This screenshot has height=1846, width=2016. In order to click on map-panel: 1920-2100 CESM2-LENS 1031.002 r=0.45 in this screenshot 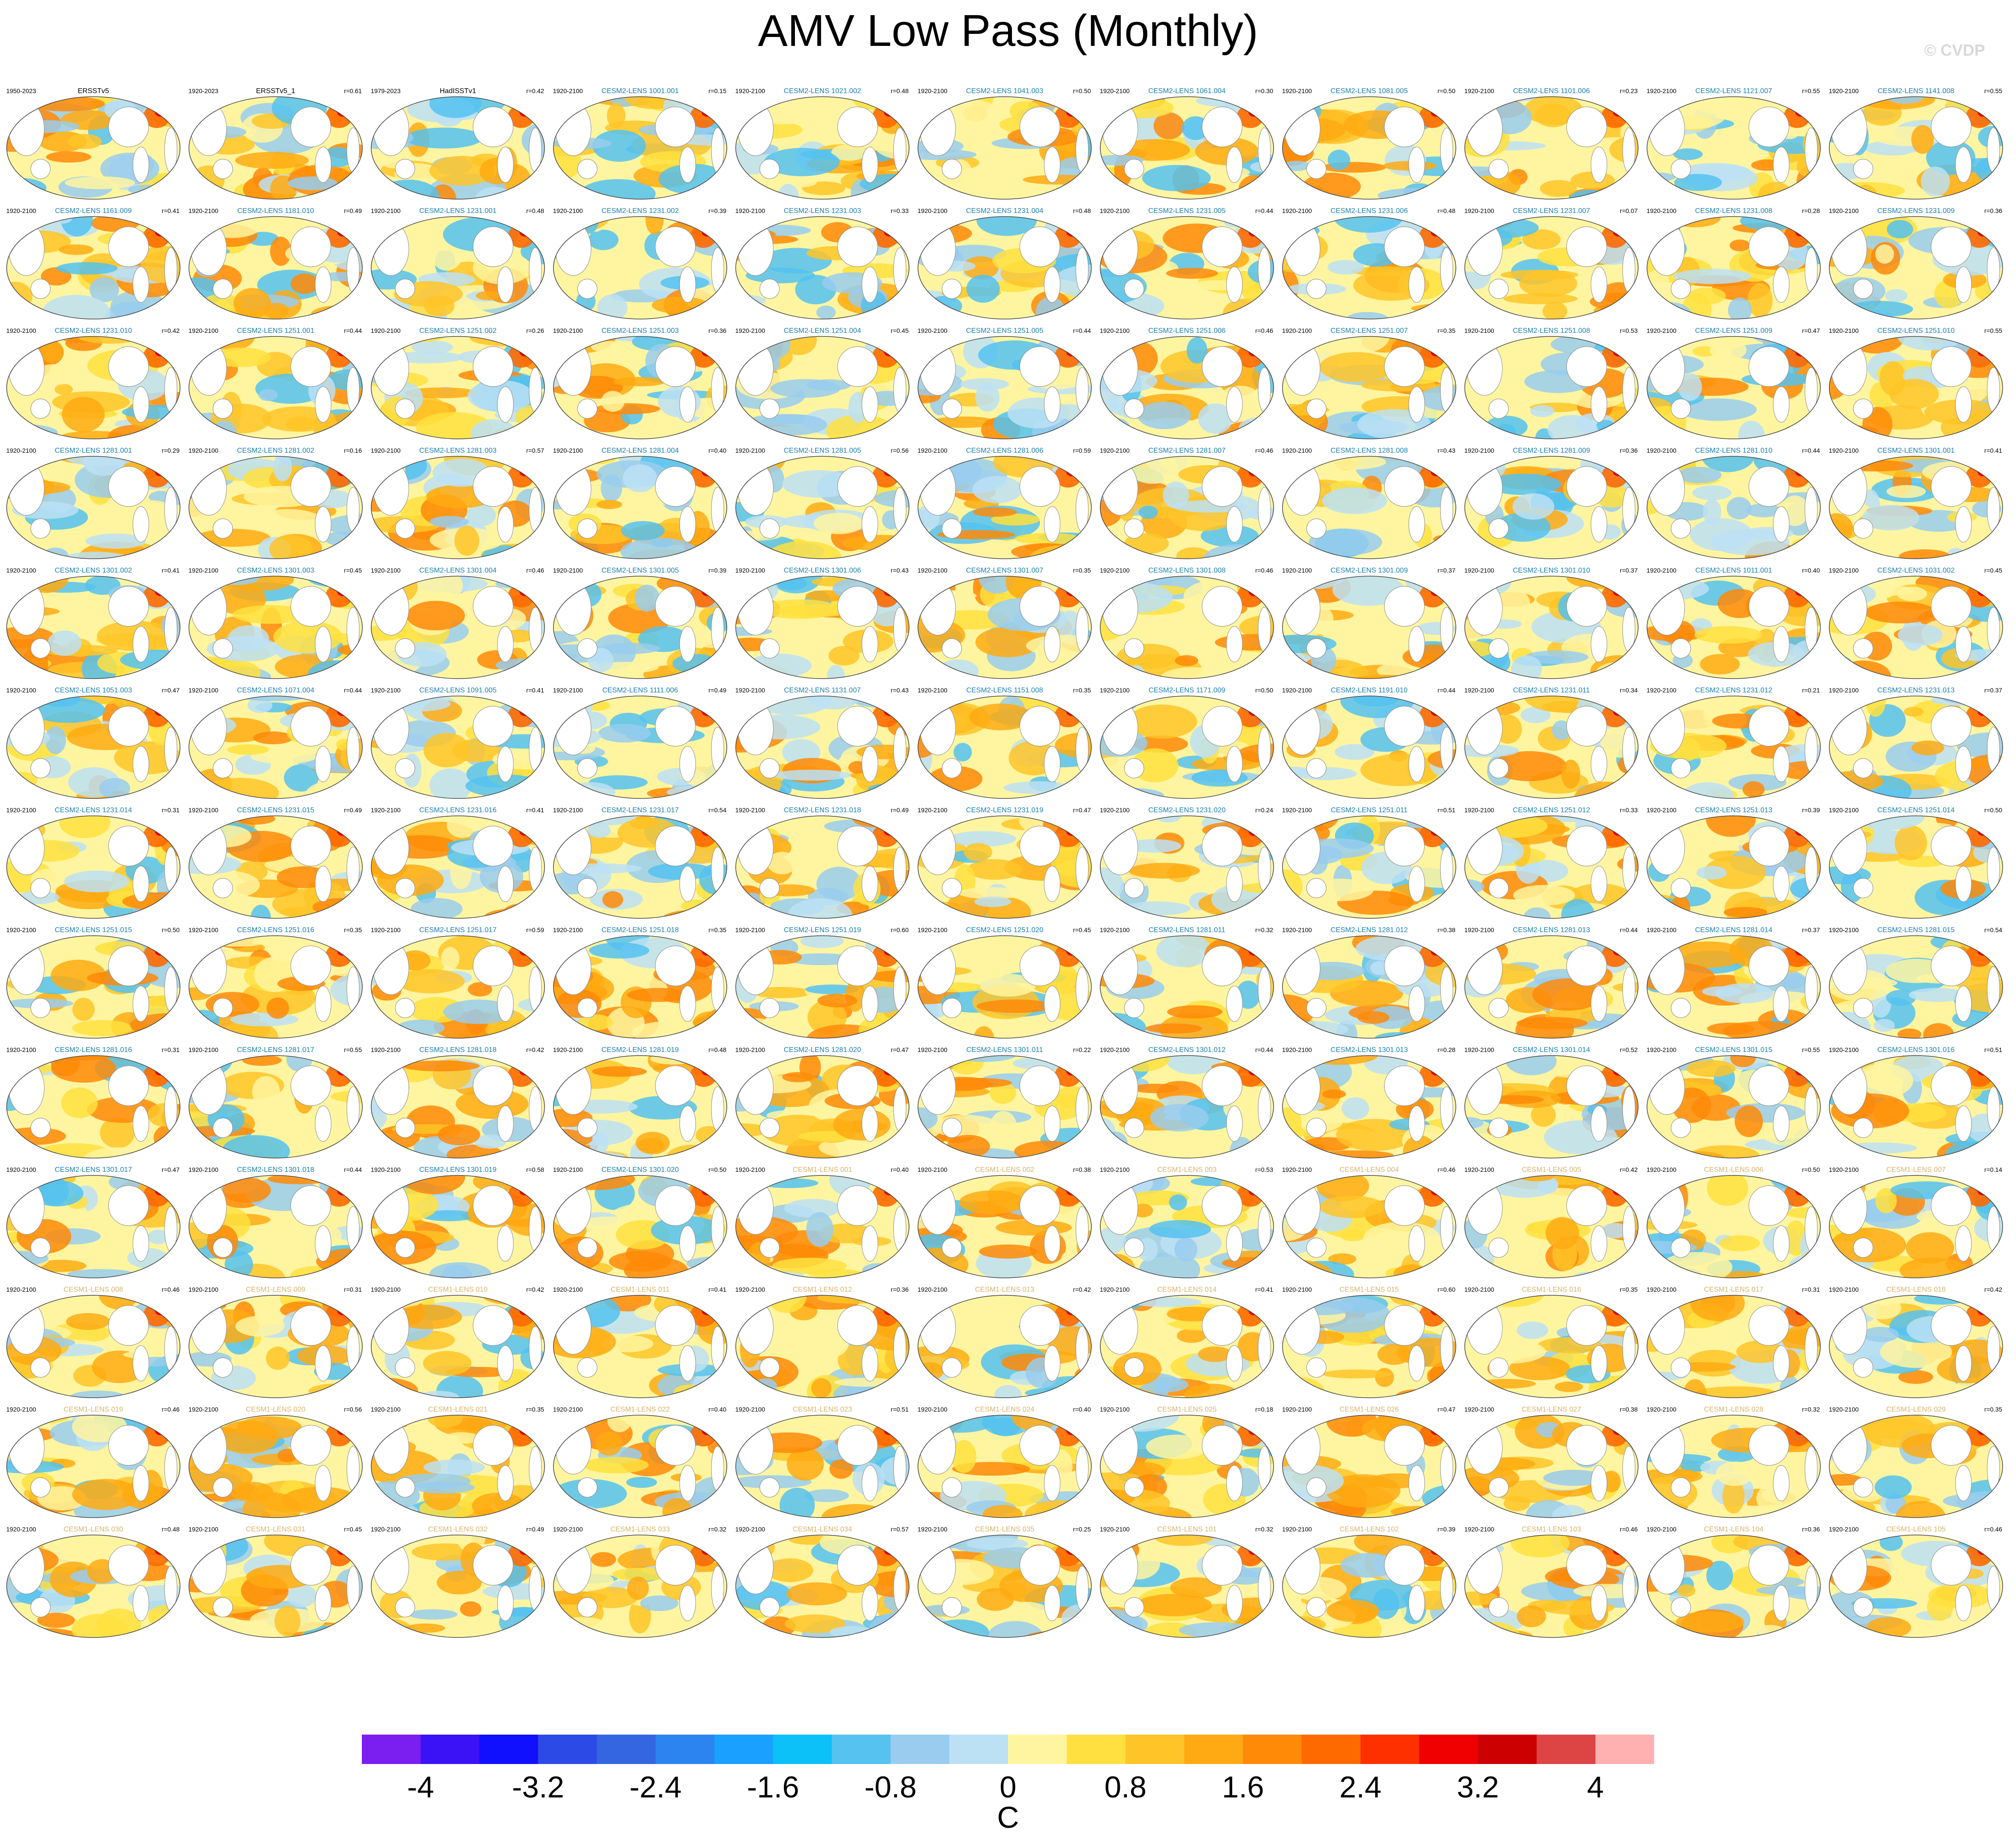, I will do `click(1916, 624)`.